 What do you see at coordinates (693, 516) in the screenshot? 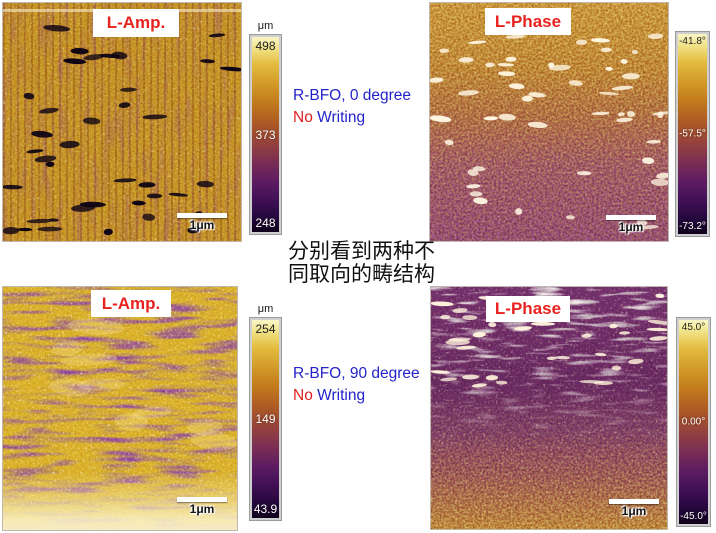
I see `colorbar-min: -45.0°` at bounding box center [693, 516].